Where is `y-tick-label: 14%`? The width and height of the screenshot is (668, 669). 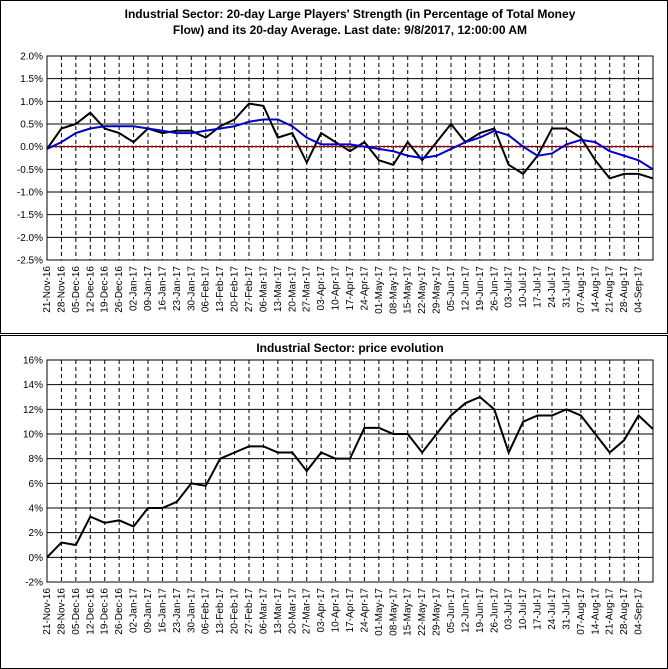
y-tick-label: 14% is located at coordinates (33, 385).